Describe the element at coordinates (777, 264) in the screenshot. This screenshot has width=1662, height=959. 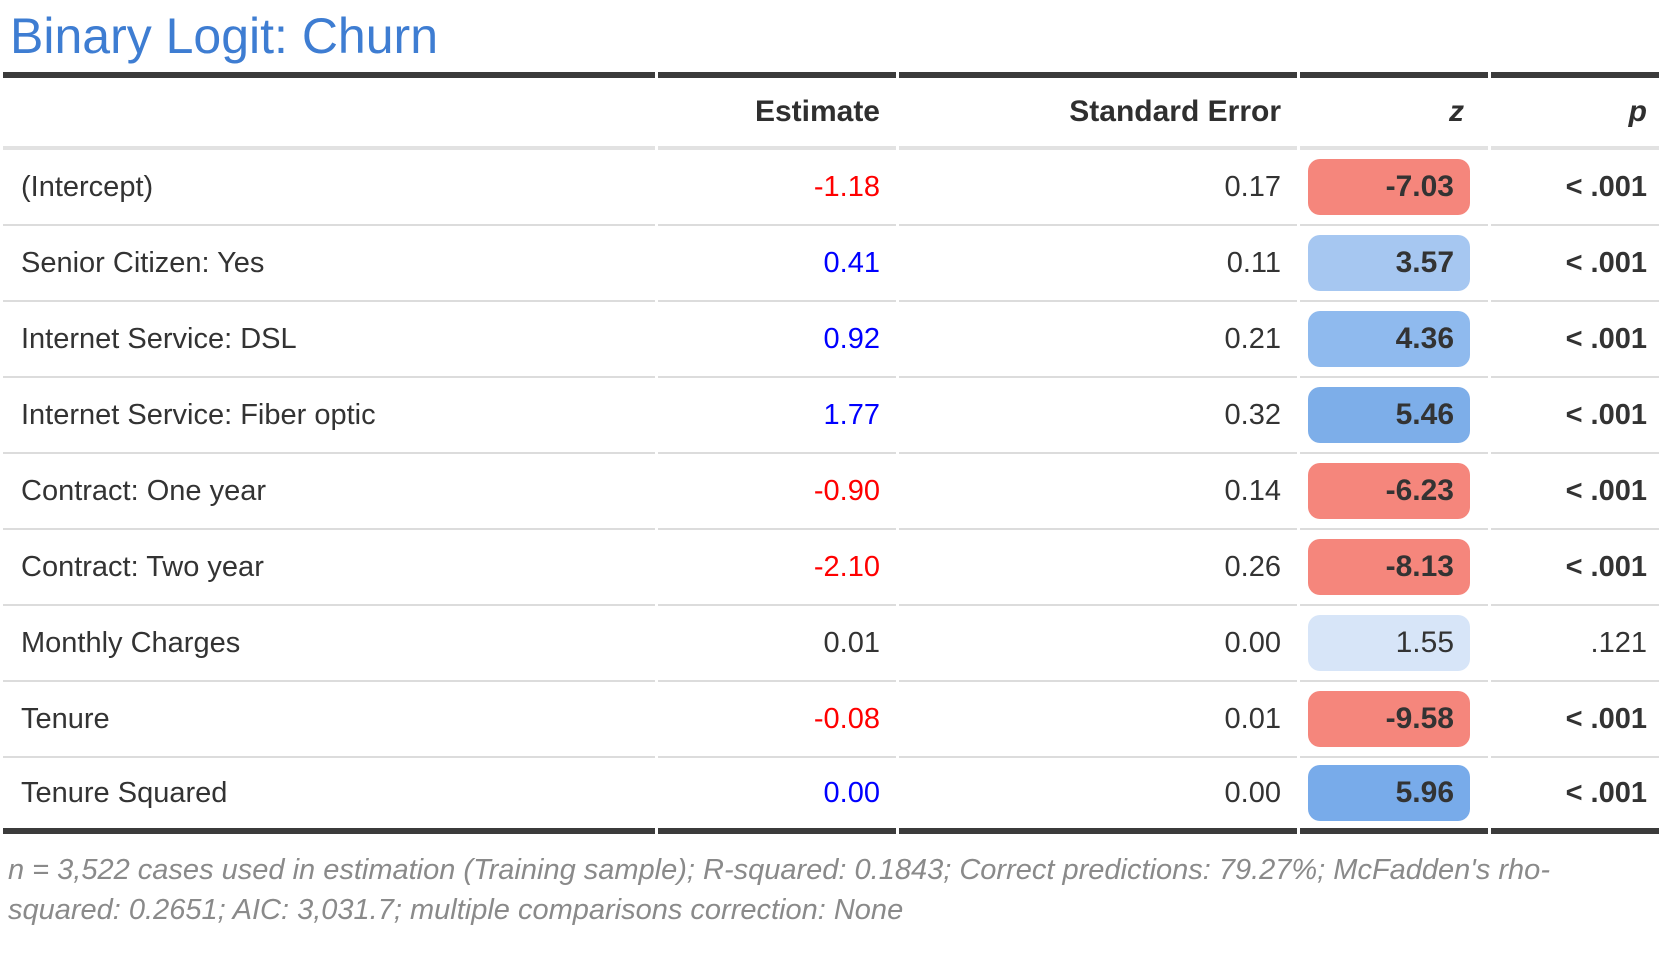
I see `estimate-value: 0.41` at that location.